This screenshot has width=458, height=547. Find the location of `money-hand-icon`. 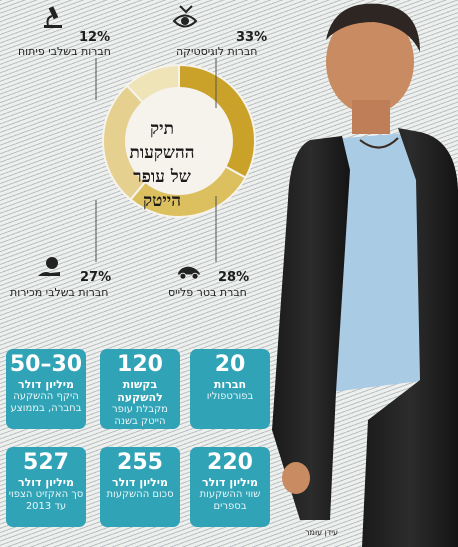

money-hand-icon is located at coordinates (49, 266).